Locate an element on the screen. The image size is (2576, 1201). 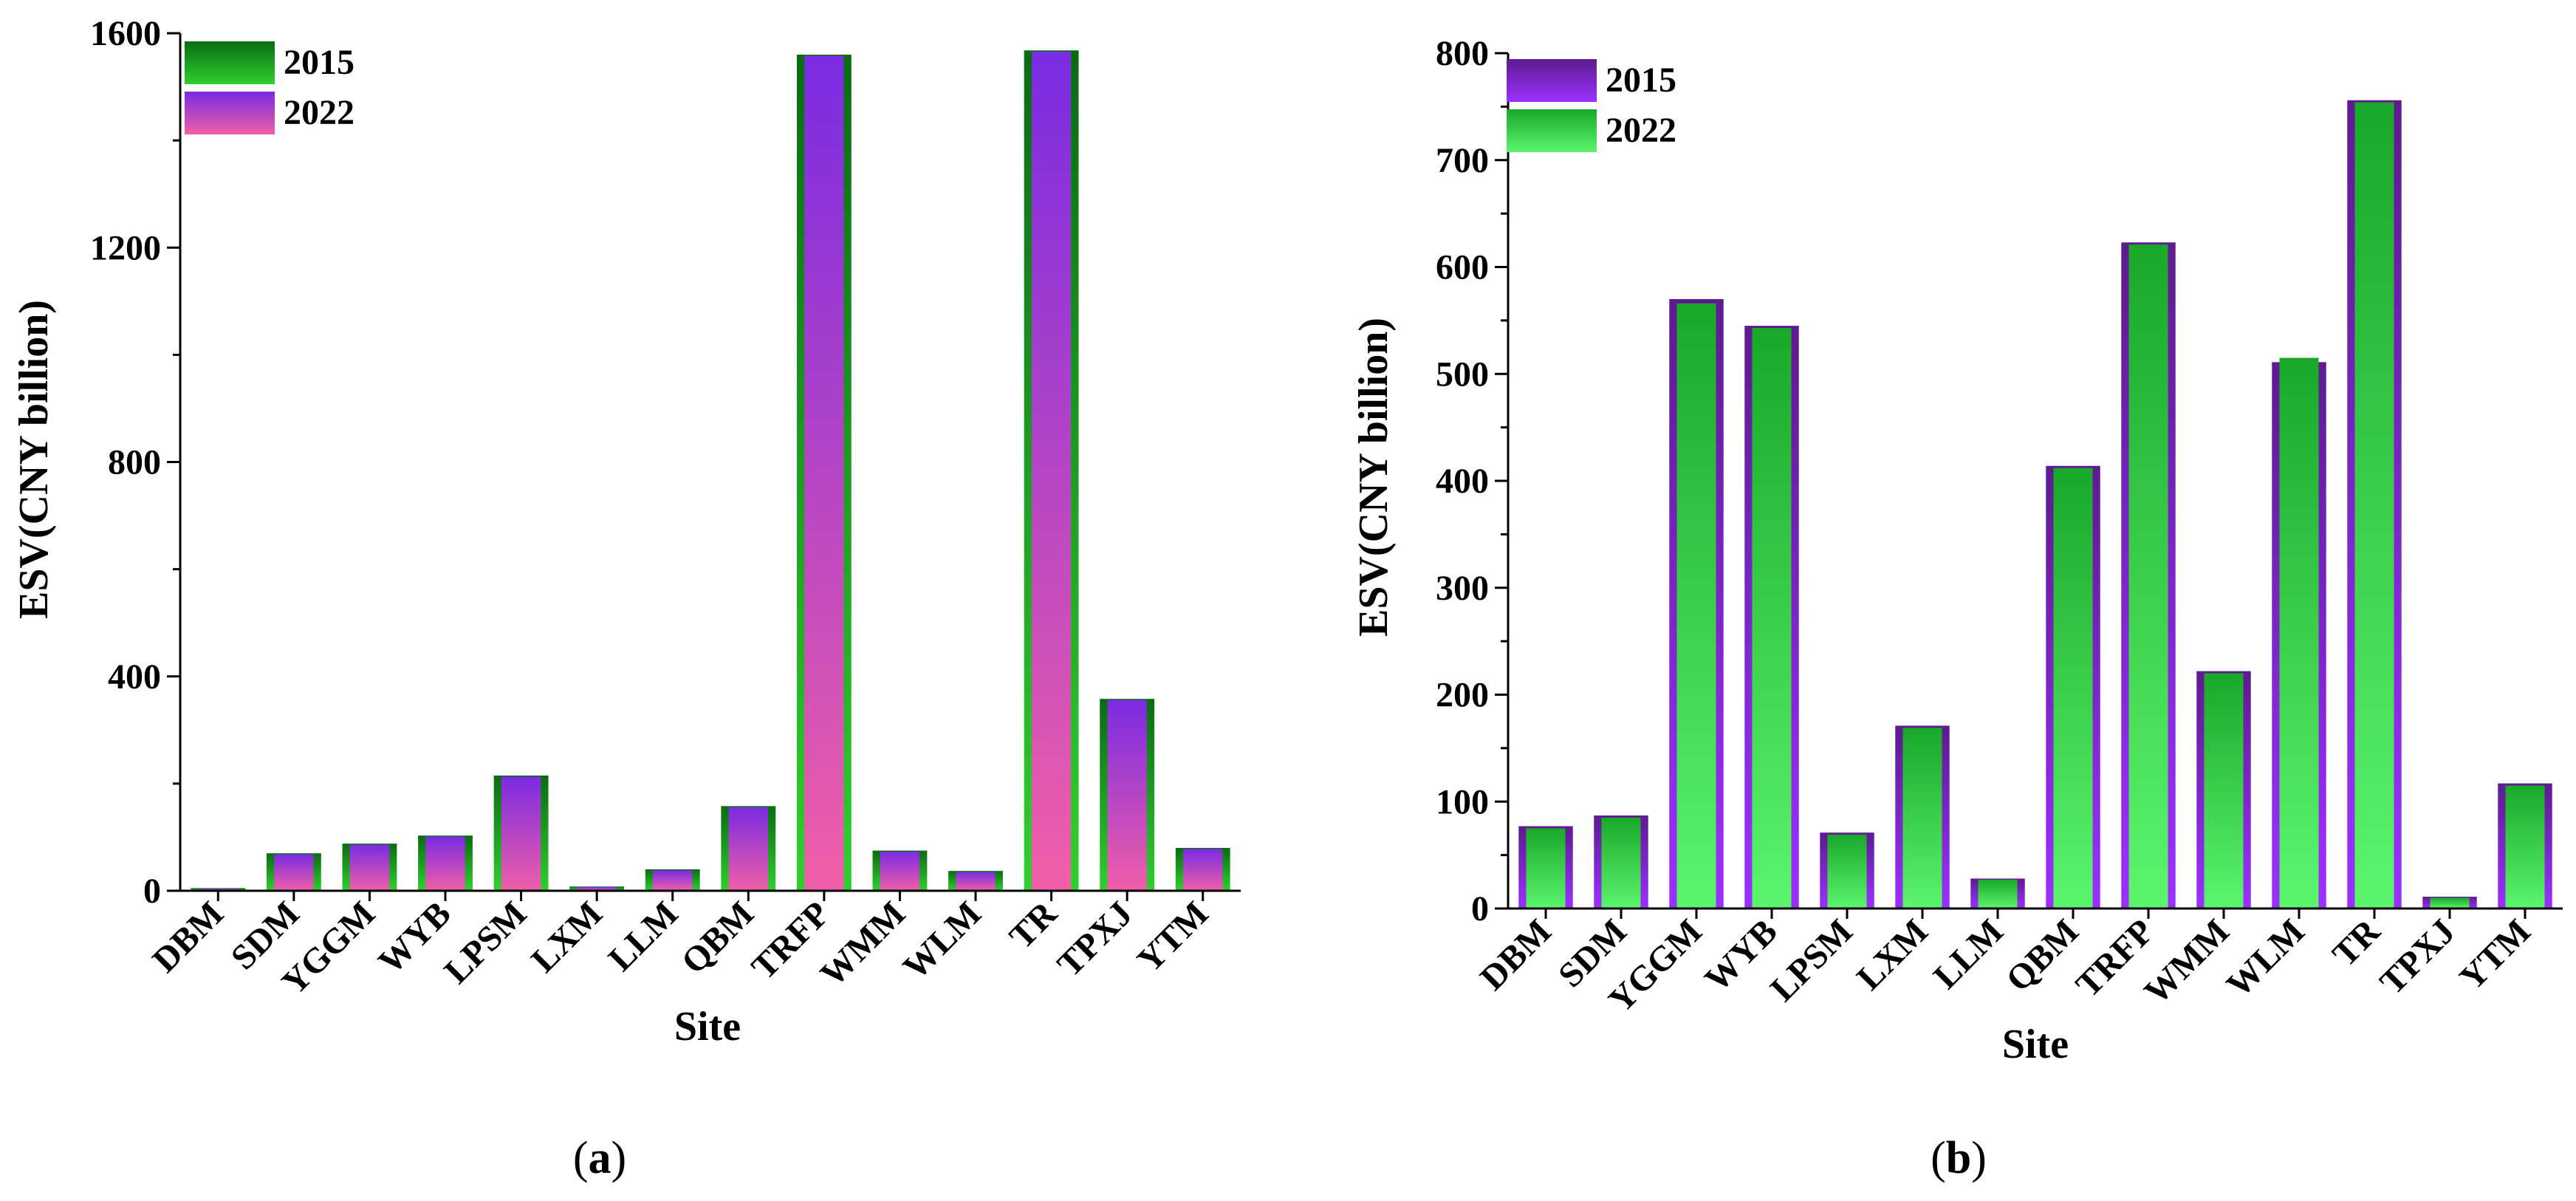
y-tick-label: 300 is located at coordinates (1462, 588).